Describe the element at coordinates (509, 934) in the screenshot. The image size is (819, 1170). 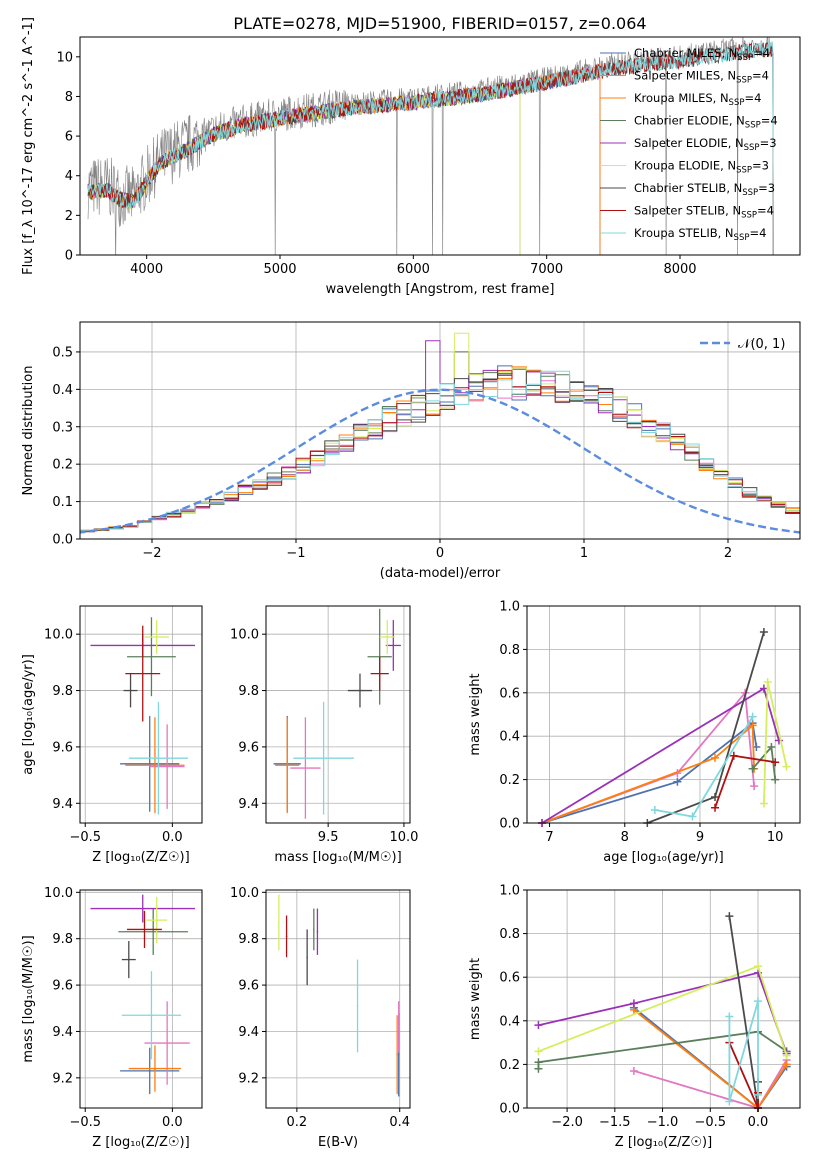
I see `y-tick-label: 0.8` at that location.